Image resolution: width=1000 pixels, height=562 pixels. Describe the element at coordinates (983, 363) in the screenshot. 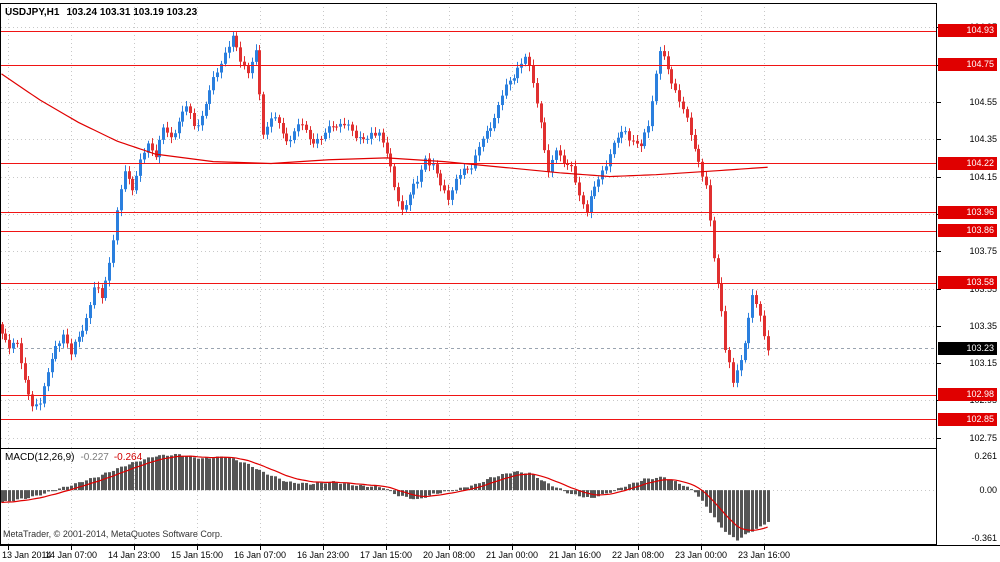

I see `price-axis-label: 103.15` at that location.